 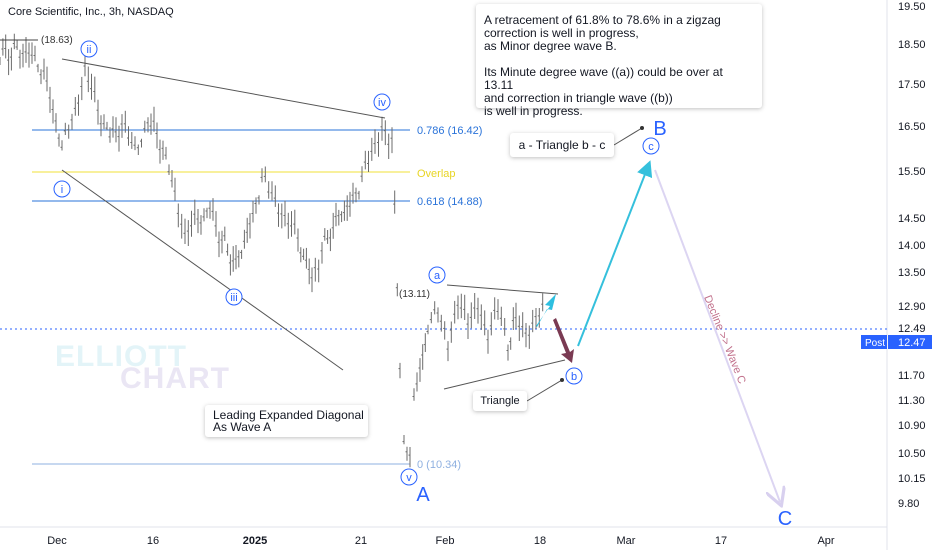 I want to click on time-tick-label: Mar, so click(x=626, y=541).